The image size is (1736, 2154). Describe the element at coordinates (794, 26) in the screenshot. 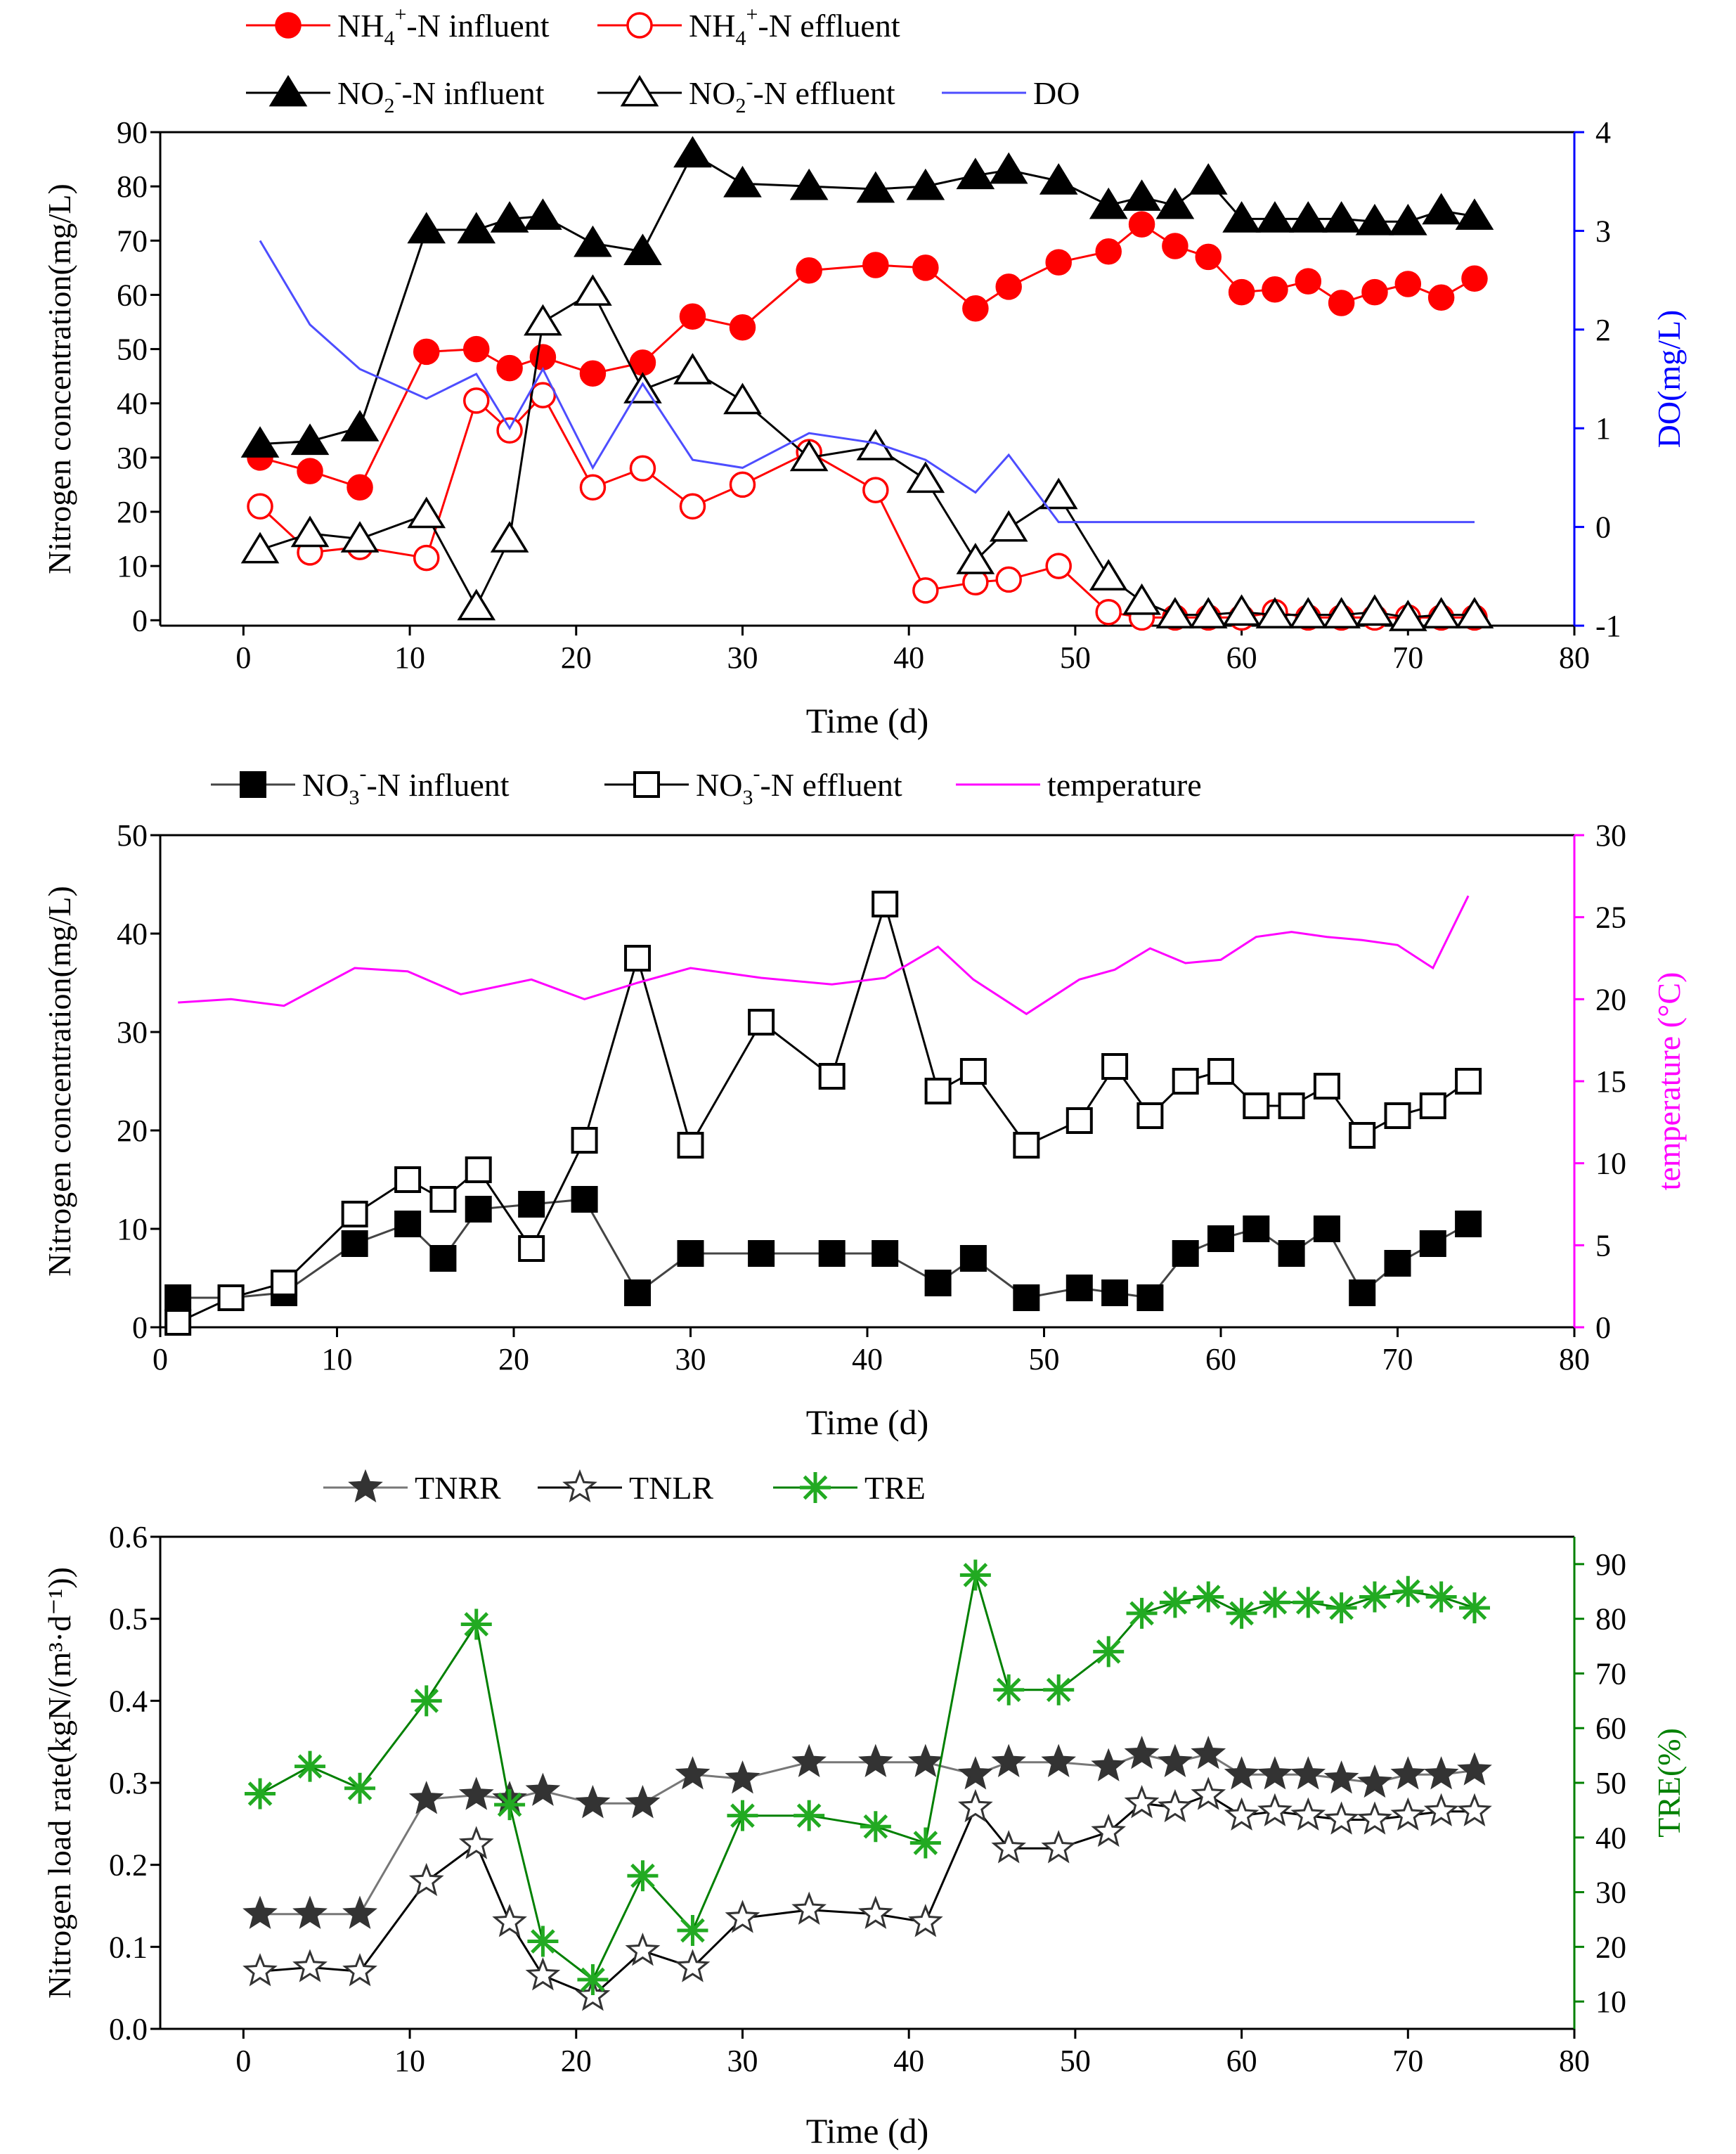

I see `legend-label: NH4+-N effluent` at that location.